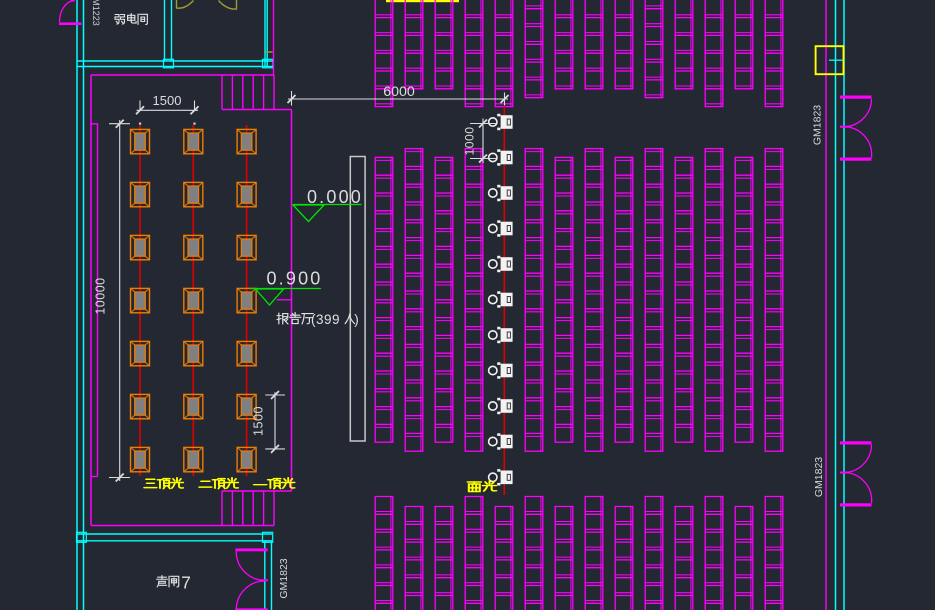  What do you see at coordinates (325, 319) in the screenshot?
I see `svg-text: (399` at bounding box center [325, 319].